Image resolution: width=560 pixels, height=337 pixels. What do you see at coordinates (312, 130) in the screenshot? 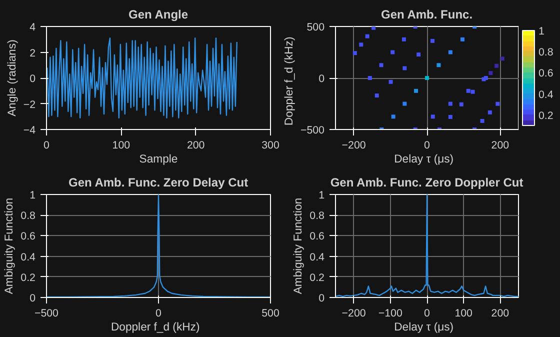
I see `y-tick-label: −500` at bounding box center [312, 130].